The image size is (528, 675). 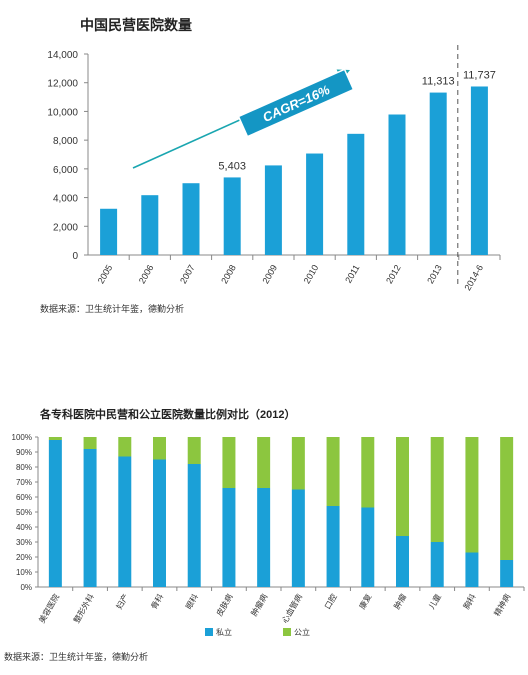 I want to click on chart2-y-tick-label: 0%, so click(x=26, y=587).